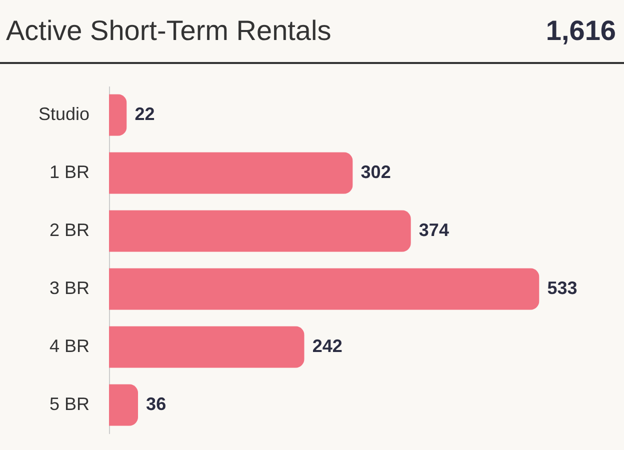  Describe the element at coordinates (327, 346) in the screenshot. I see `data-label: 242` at that location.